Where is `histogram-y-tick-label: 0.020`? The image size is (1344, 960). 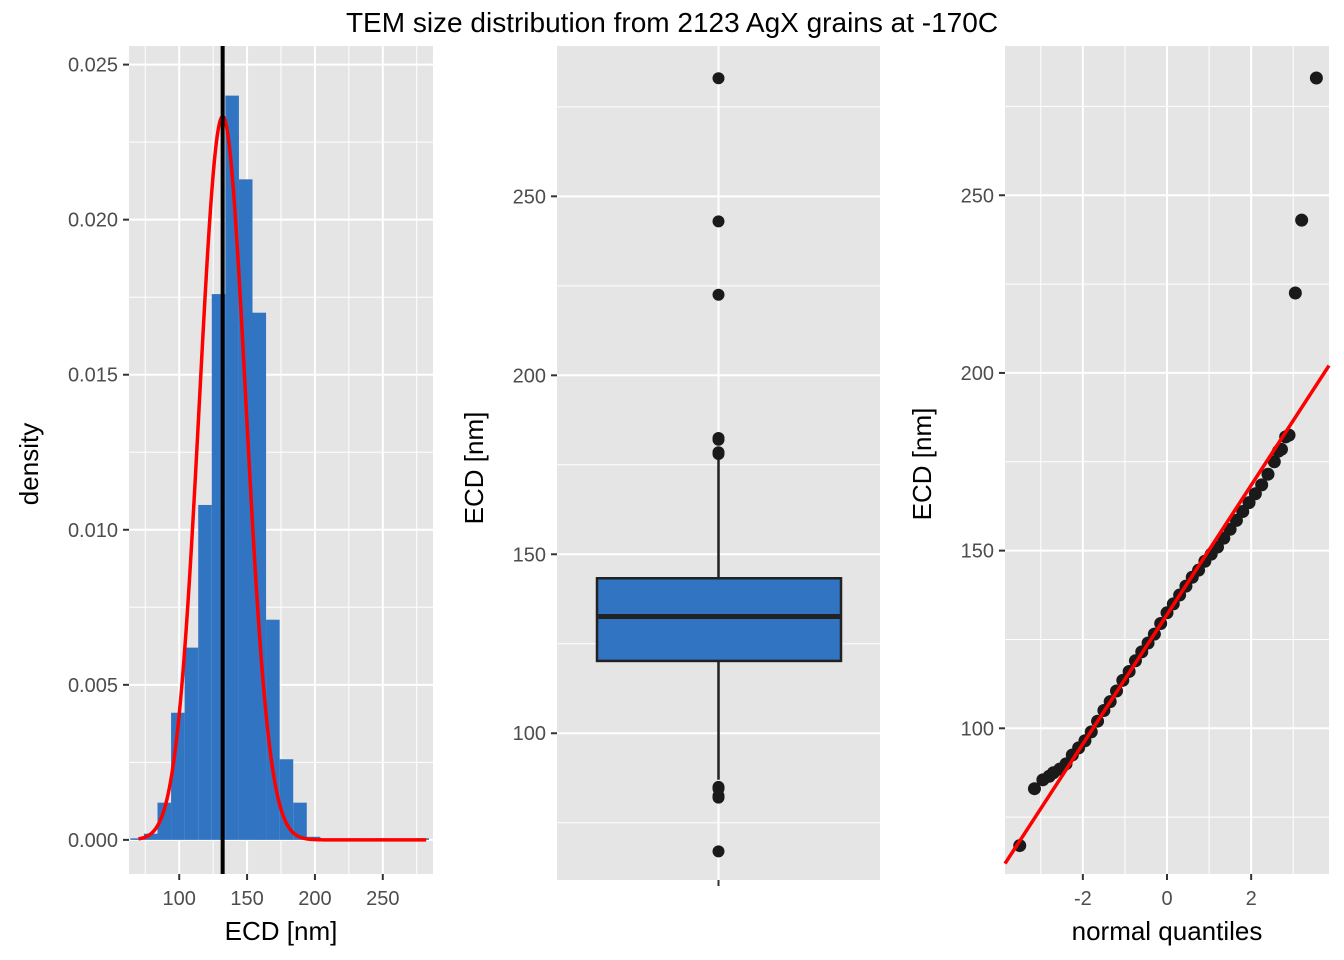 histogram-y-tick-label: 0.020 is located at coordinates (93, 221).